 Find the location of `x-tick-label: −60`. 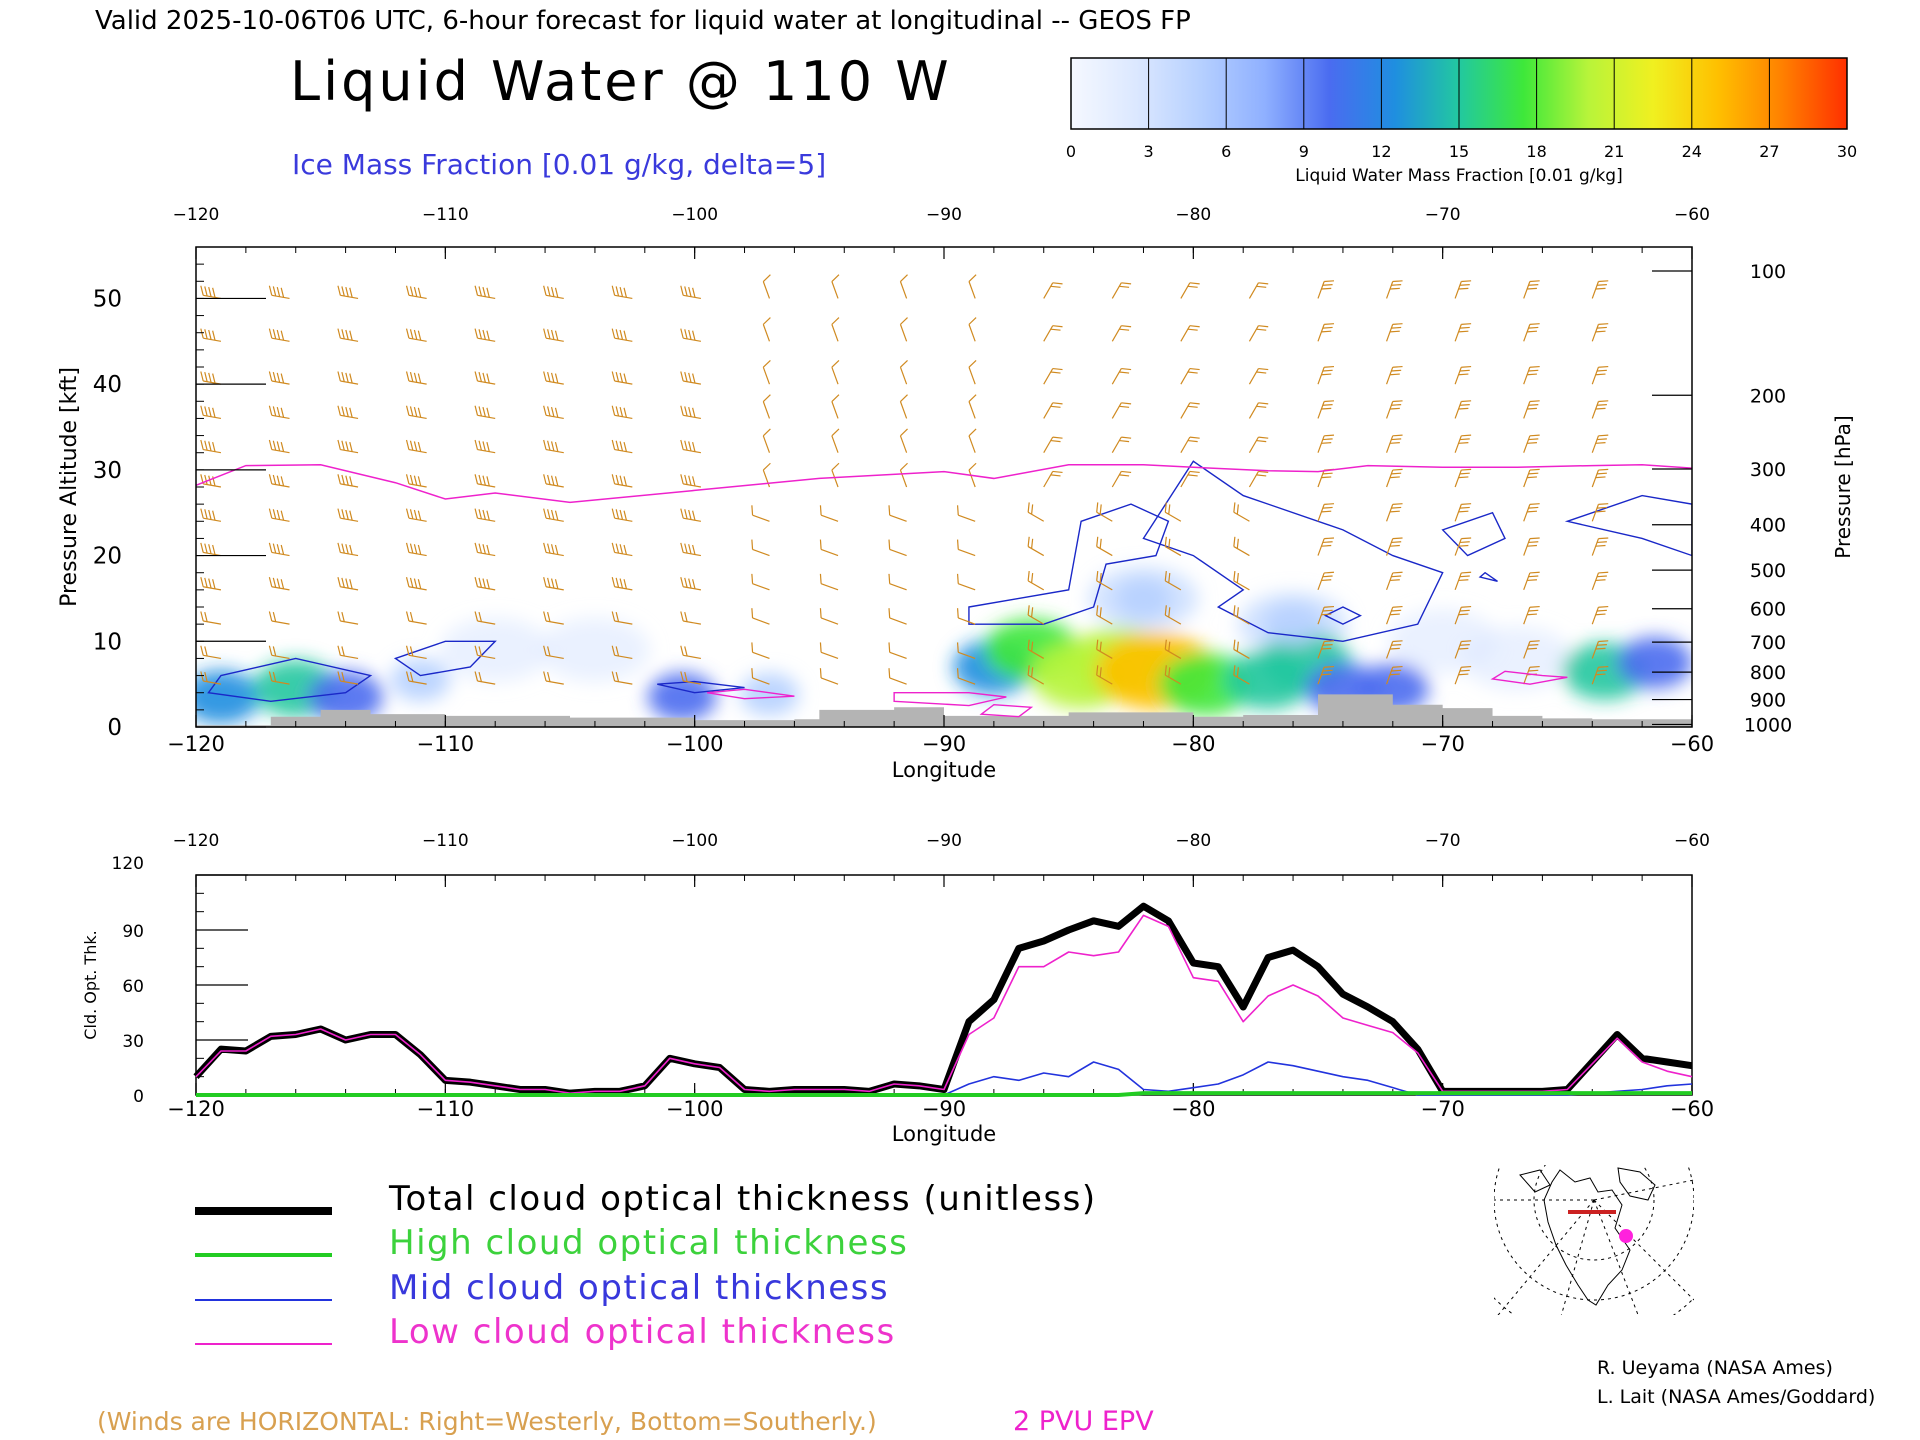

x-tick-label: −60 is located at coordinates (1692, 1109).